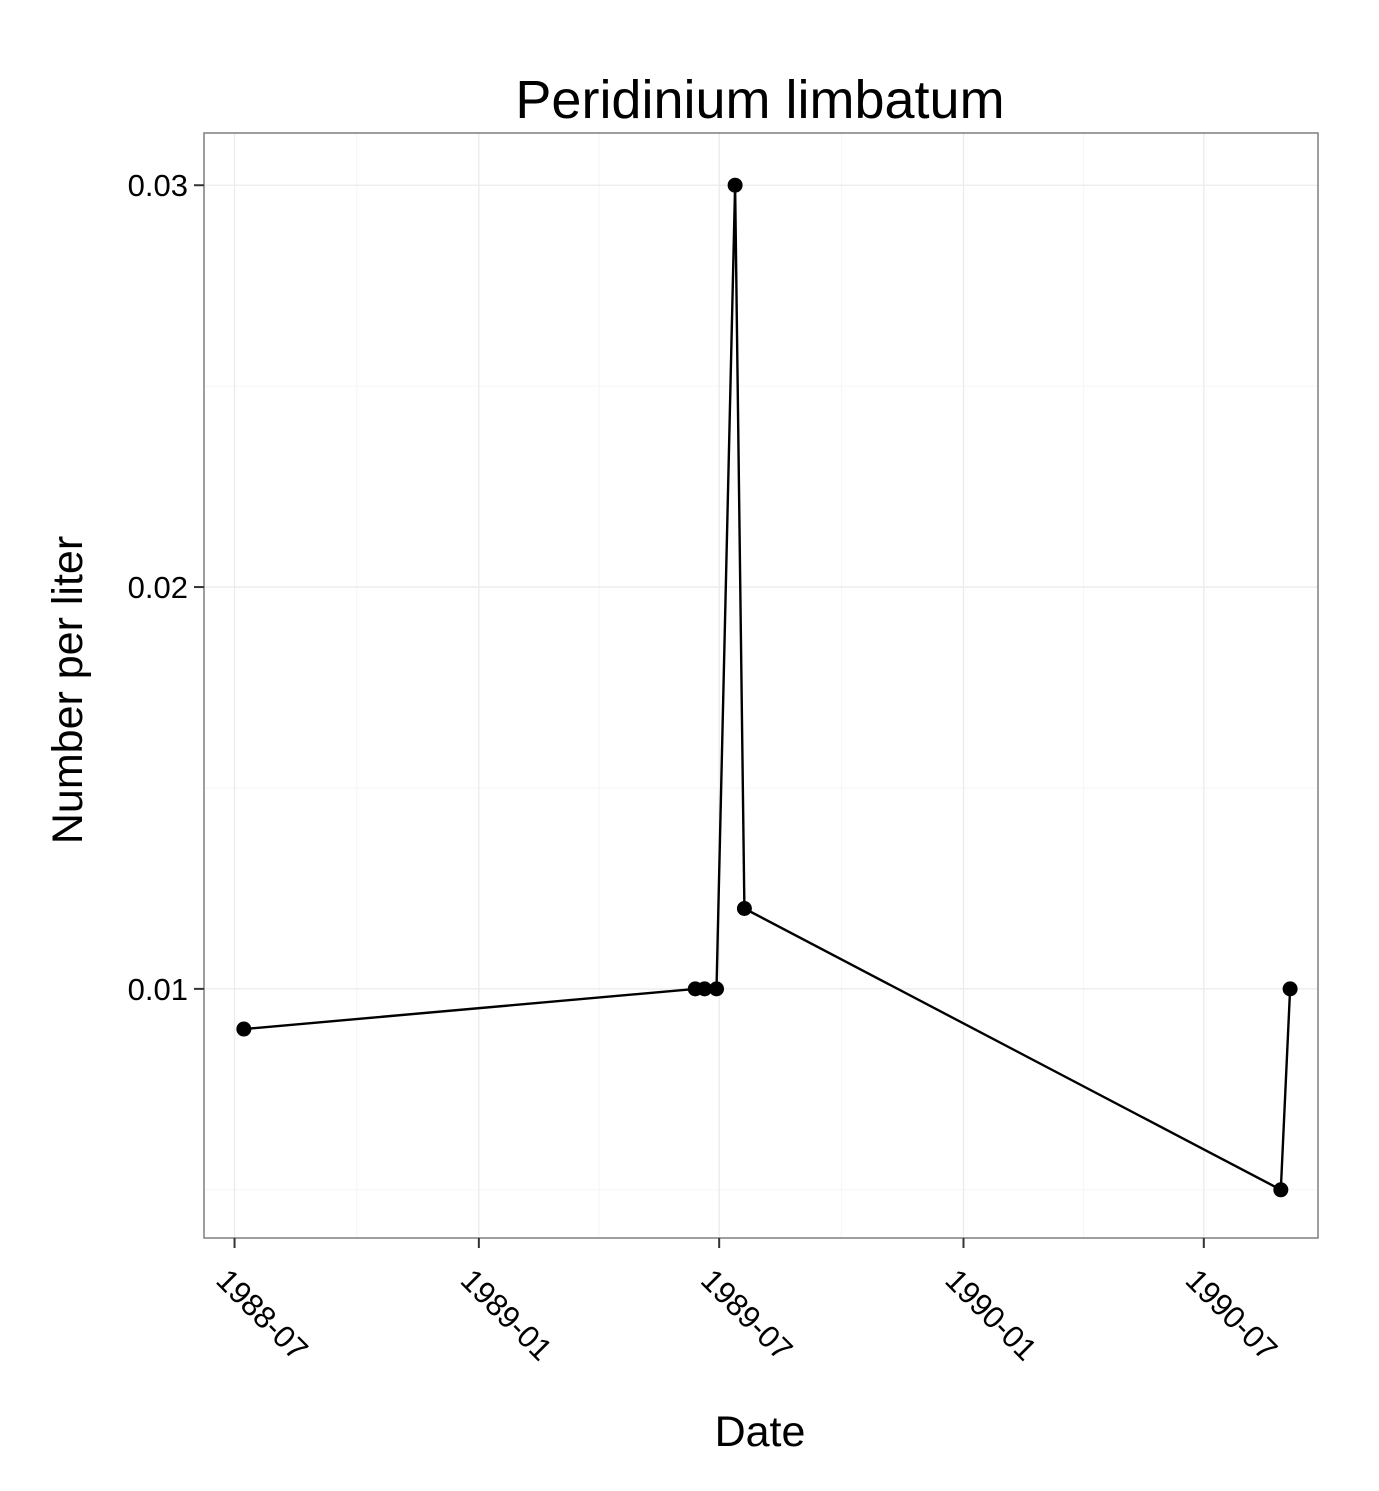  Describe the element at coordinates (158, 587) in the screenshot. I see `y-tick-label: 0.02` at that location.